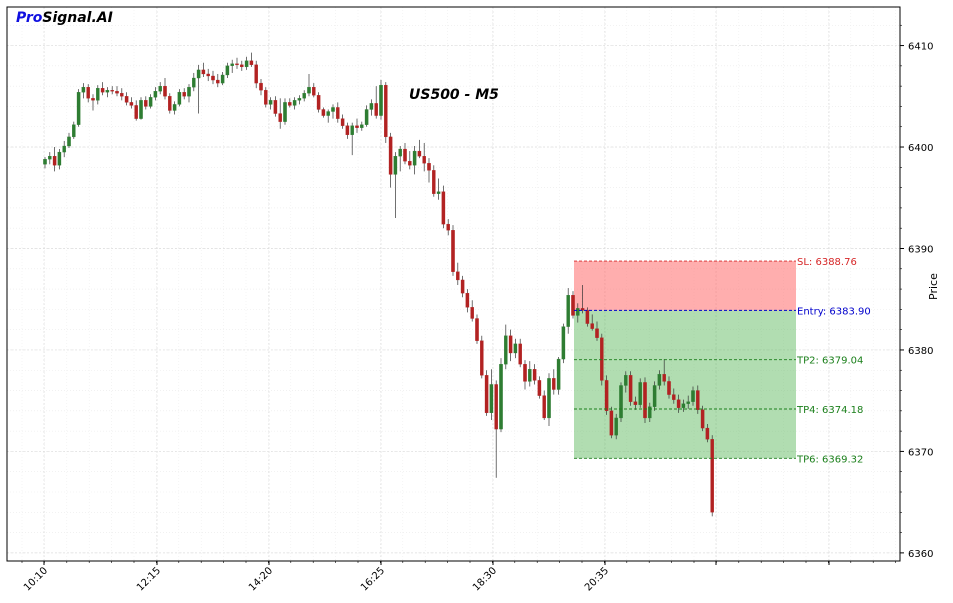 The width and height of the screenshot is (953, 603). I want to click on y-axis: 6360 6370 6380 6390 6400 6410, so click(916, 292).